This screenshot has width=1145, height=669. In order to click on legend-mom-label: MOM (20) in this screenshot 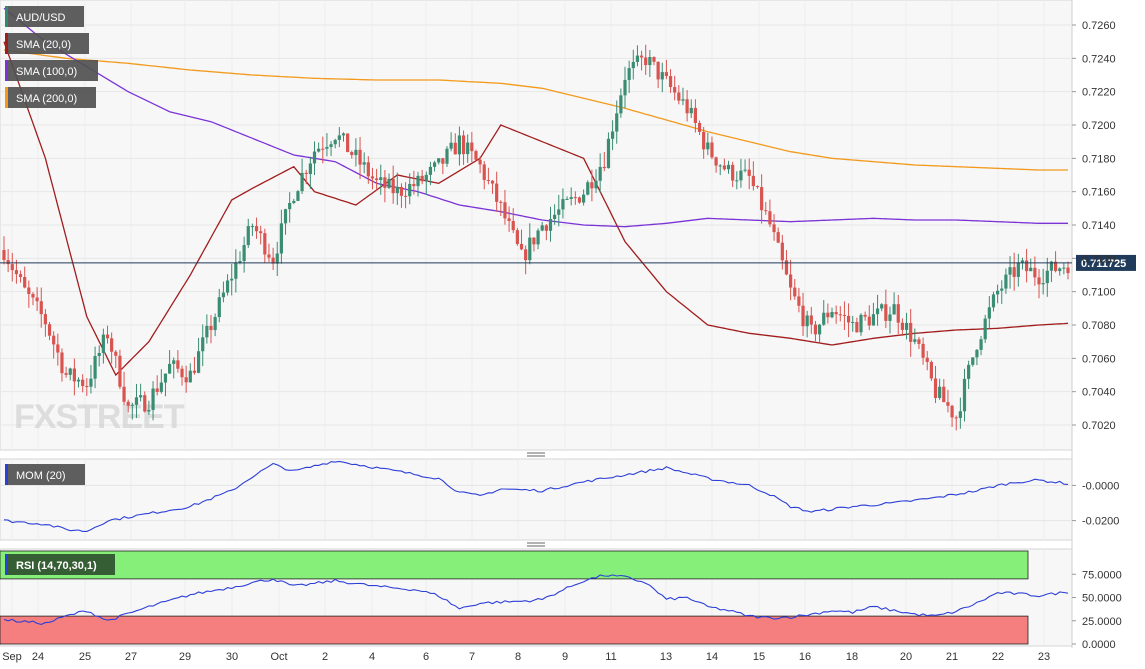, I will do `click(41, 476)`.